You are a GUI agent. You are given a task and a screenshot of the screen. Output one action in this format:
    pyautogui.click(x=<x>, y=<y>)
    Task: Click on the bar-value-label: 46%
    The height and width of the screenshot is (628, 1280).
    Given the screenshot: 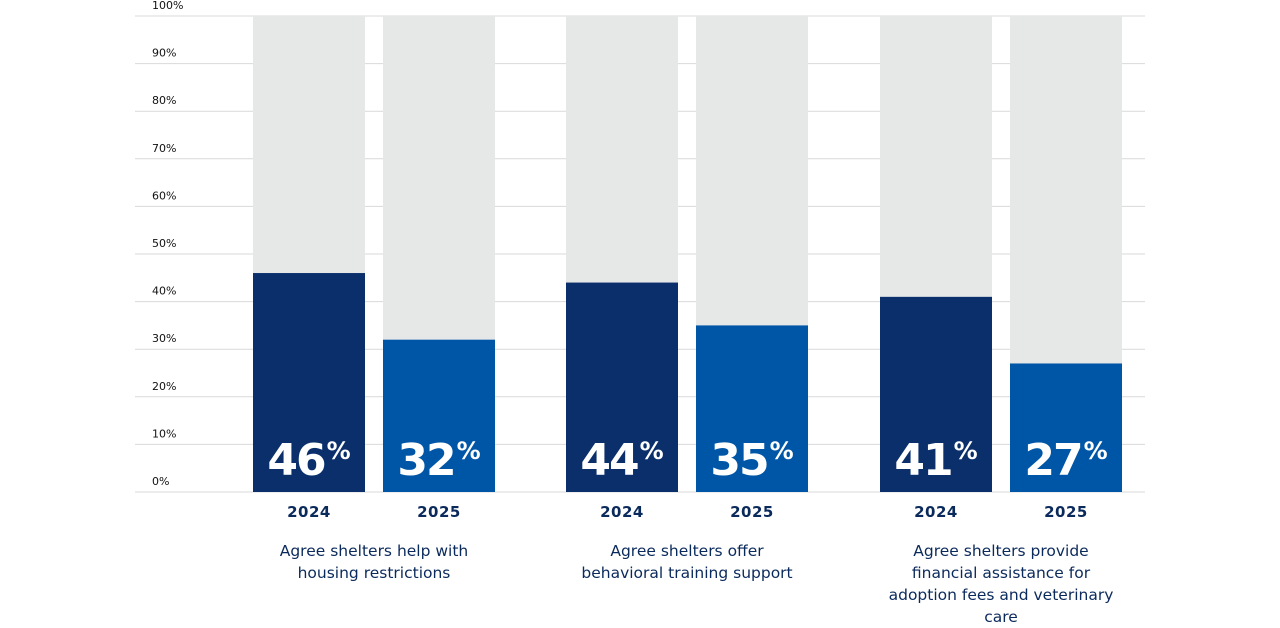 What is the action you would take?
    pyautogui.click(x=308, y=460)
    